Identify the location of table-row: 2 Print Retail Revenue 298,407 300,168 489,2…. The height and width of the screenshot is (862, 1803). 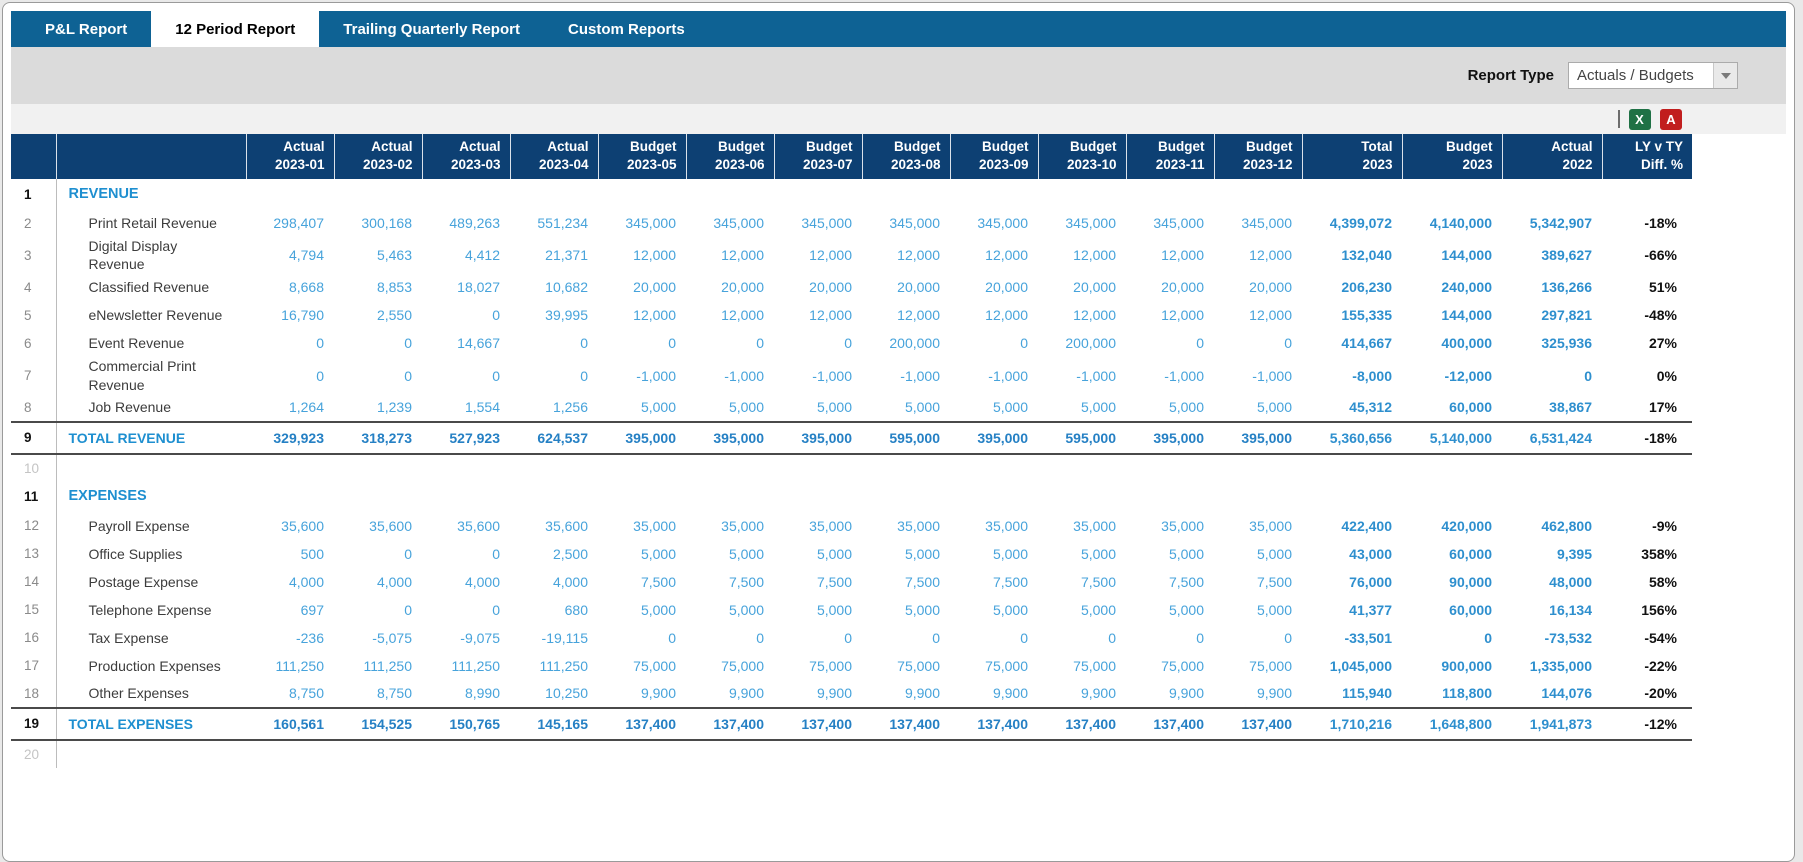
(851, 223).